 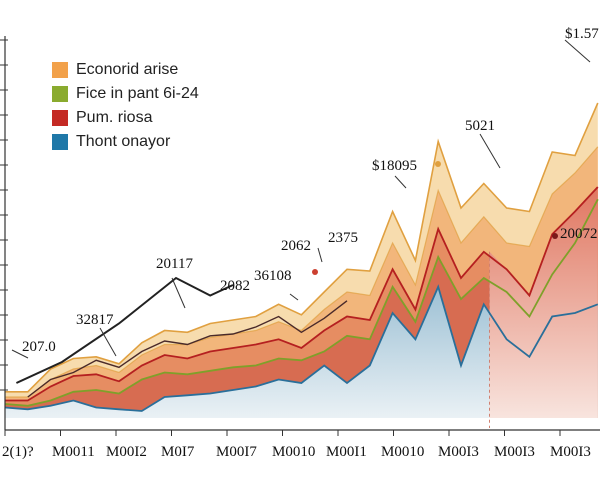 What do you see at coordinates (236, 452) in the screenshot?
I see `x-tick-label: M00I7` at bounding box center [236, 452].